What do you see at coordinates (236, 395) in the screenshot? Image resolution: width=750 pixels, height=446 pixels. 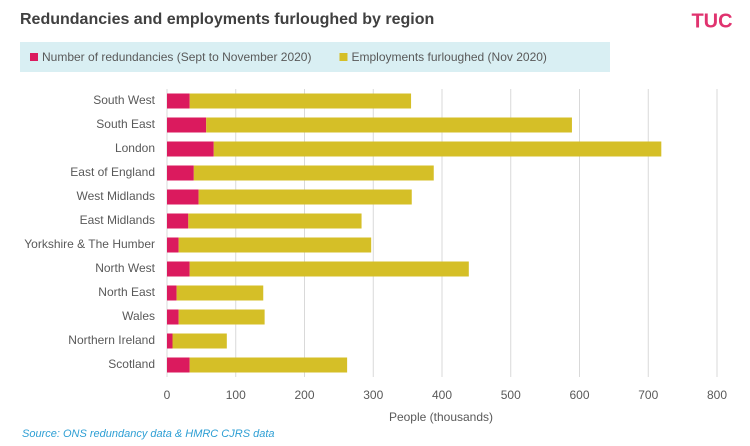 I see `x-tick-label: 100` at bounding box center [236, 395].